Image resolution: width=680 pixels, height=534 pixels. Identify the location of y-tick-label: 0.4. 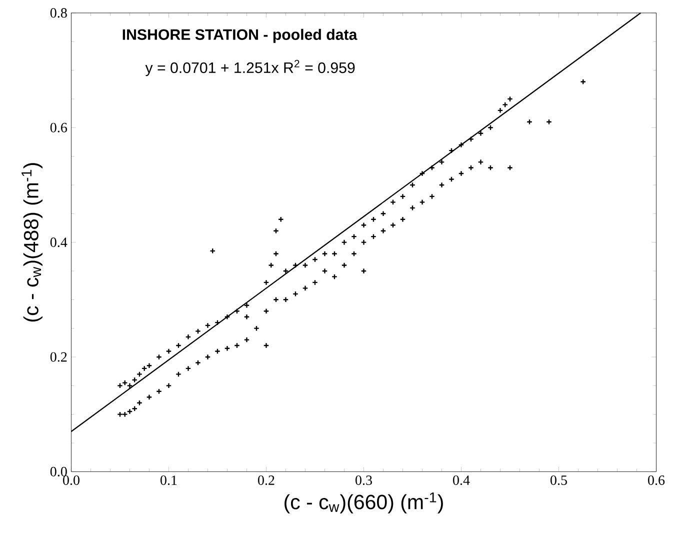
(59, 242).